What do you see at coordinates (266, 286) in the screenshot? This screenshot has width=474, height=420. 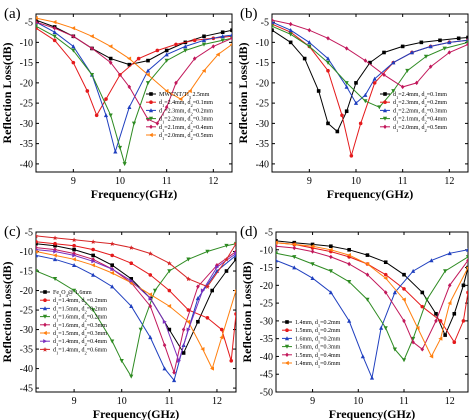 I see `y-tick-label: -20` at bounding box center [266, 286].